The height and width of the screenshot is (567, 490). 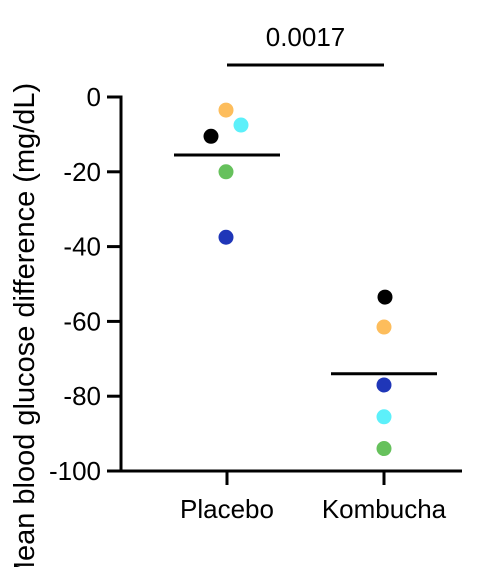 I want to click on significance-annotation: 0.0017, so click(x=305, y=44).